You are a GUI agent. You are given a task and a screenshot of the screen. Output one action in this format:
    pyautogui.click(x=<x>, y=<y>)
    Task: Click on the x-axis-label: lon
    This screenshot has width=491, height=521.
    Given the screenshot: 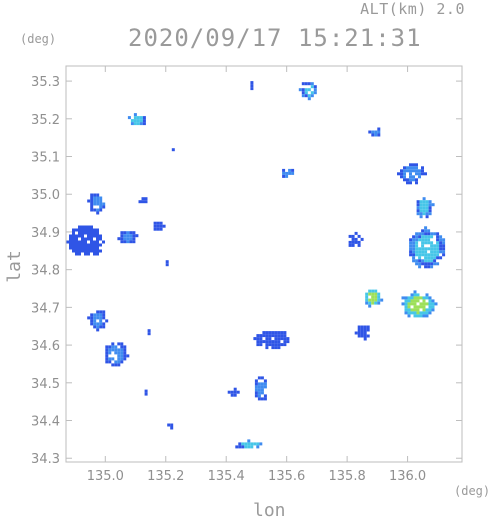 What is the action you would take?
    pyautogui.click(x=269, y=510)
    